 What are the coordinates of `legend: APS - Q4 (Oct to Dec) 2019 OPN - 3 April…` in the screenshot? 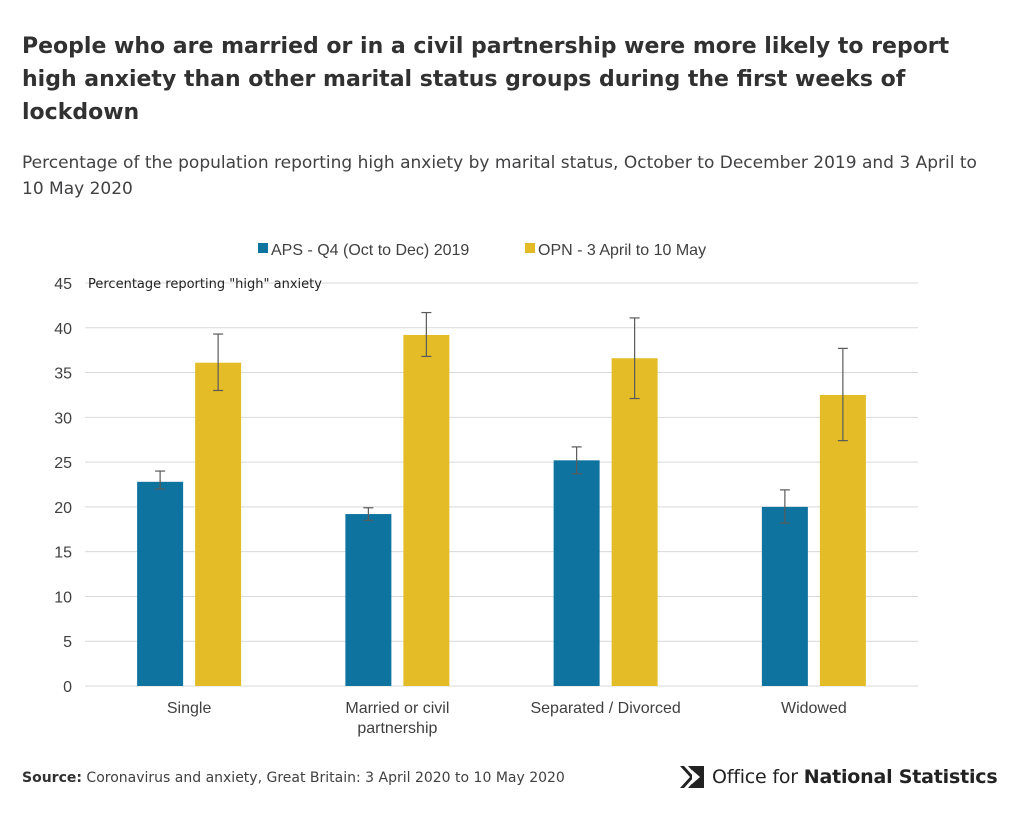 It's located at (482, 250).